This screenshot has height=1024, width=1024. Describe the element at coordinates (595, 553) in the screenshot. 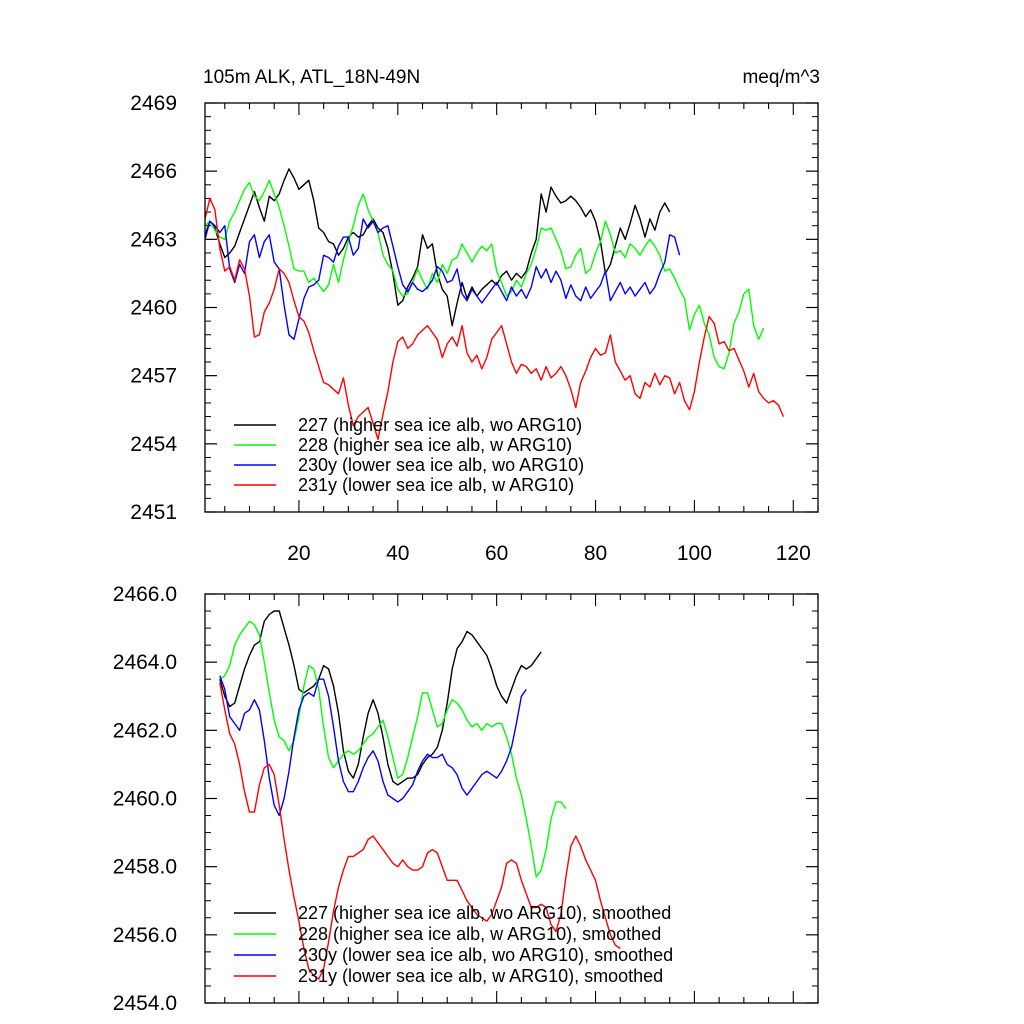

I see `x-tick-label: 80` at that location.